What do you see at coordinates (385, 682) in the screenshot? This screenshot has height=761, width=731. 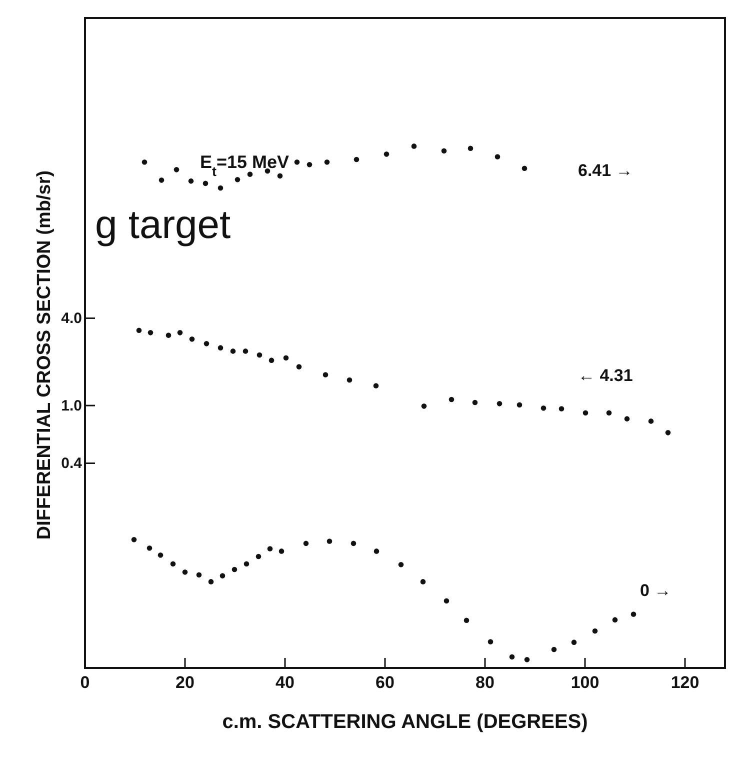 I see `x-tick-label: 60` at bounding box center [385, 682].